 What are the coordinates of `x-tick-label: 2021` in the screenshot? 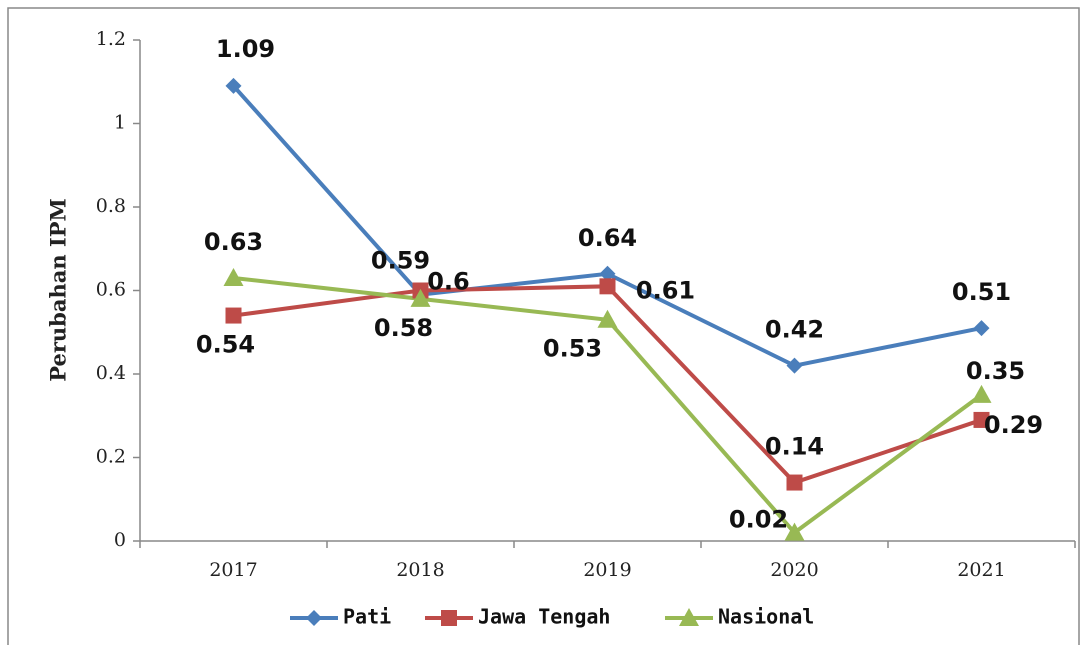 It's located at (981, 570).